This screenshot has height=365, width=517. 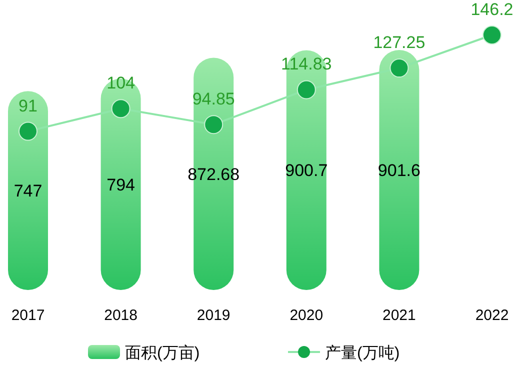 I want to click on data-label: 91, so click(x=28, y=106).